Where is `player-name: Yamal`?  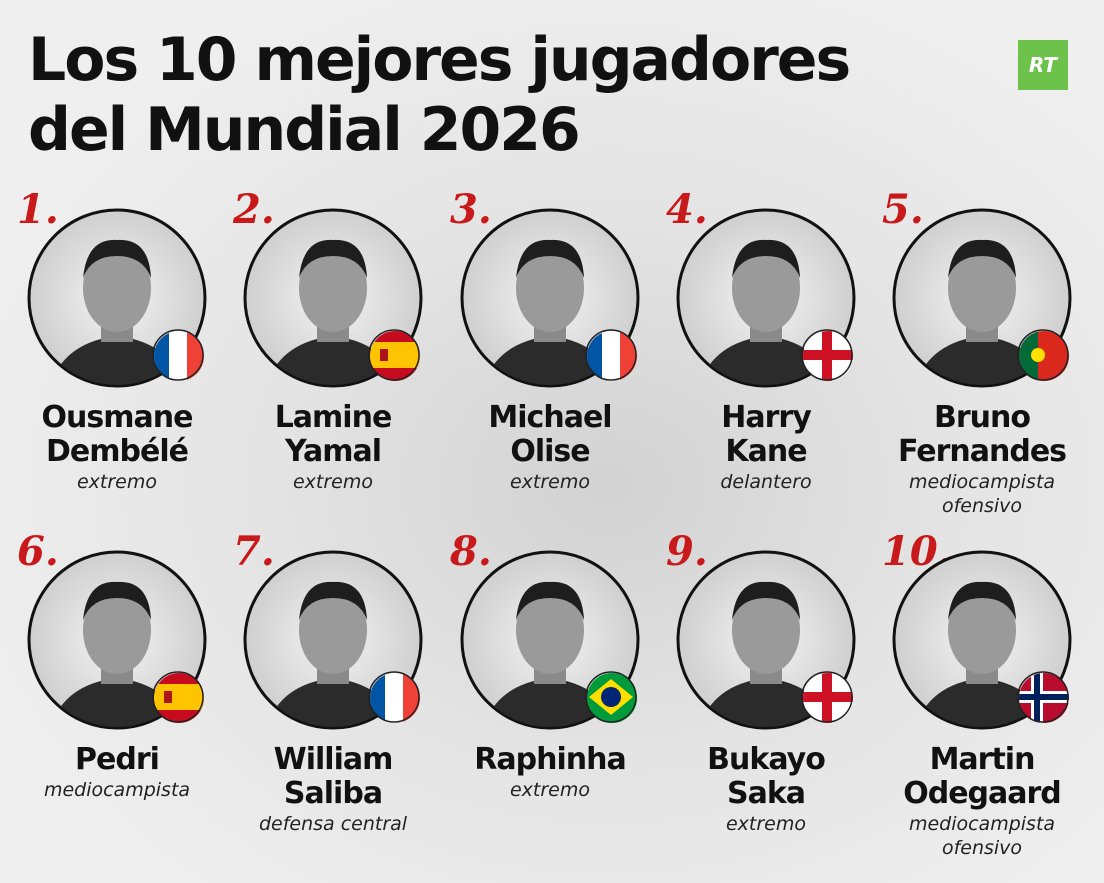
player-name: Yamal is located at coordinates (333, 451).